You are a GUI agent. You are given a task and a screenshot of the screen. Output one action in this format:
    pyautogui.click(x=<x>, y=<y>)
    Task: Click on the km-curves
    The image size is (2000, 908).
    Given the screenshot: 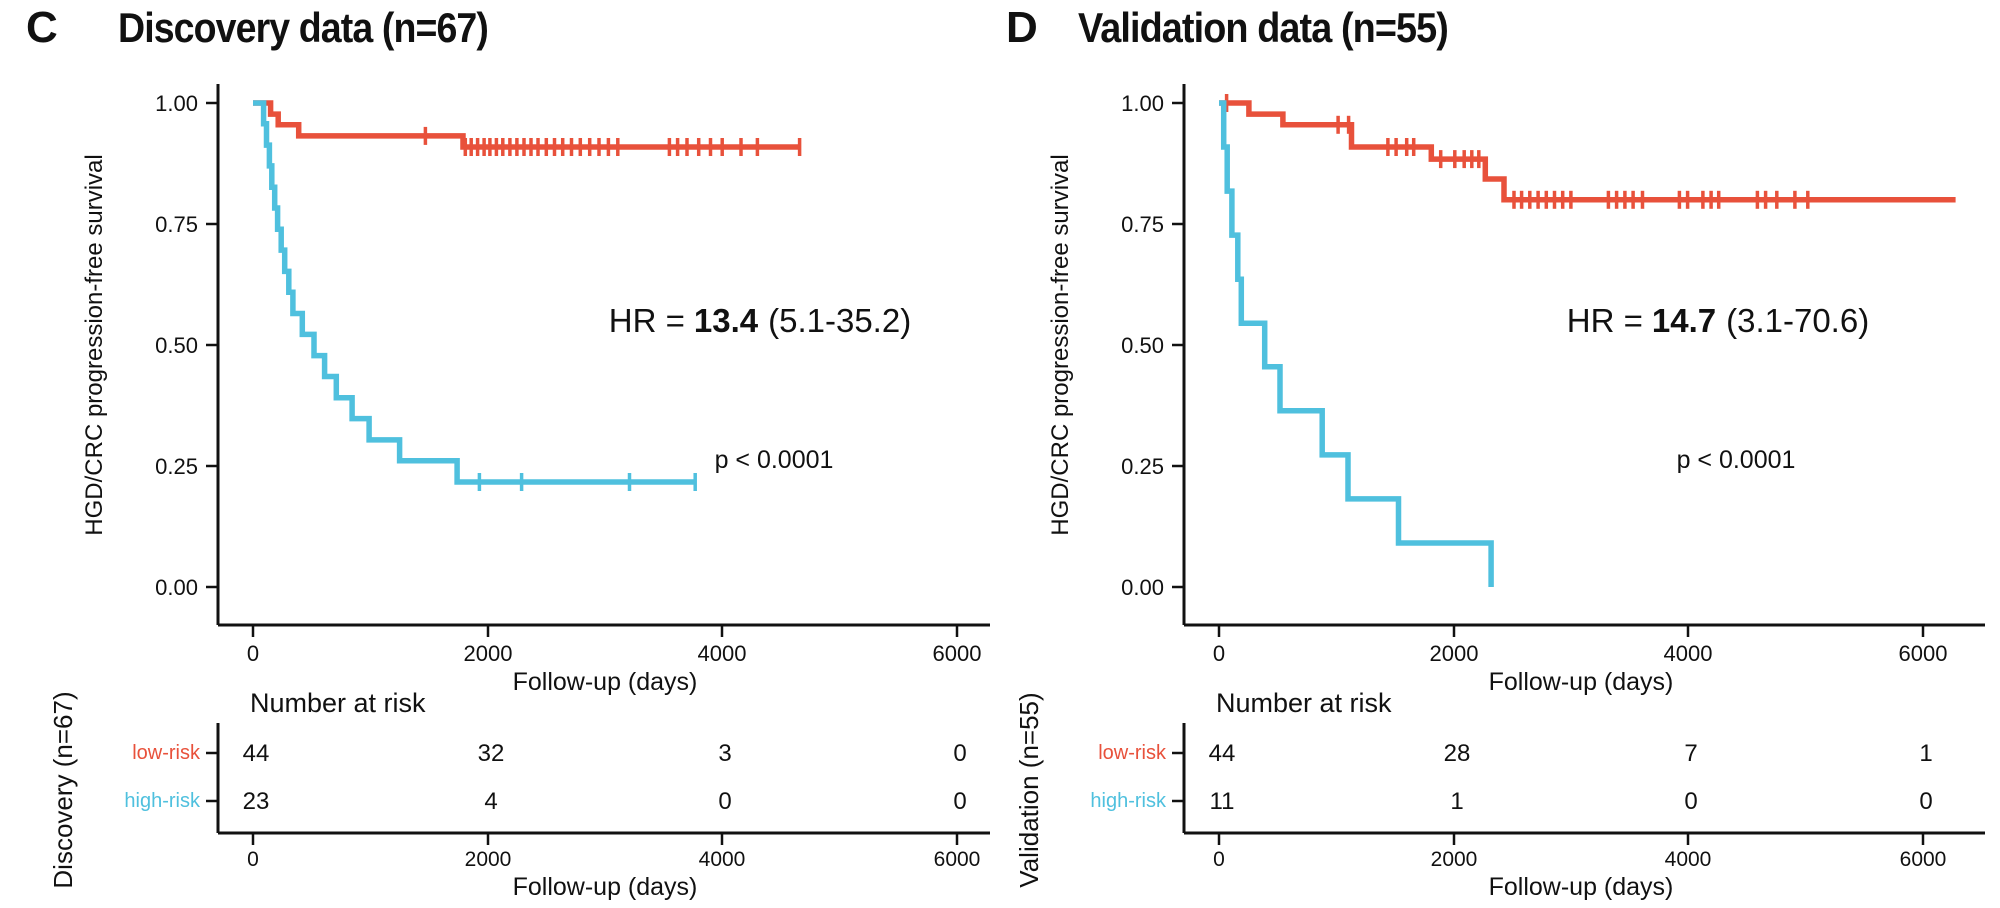 What is the action you would take?
    pyautogui.click(x=527, y=295)
    